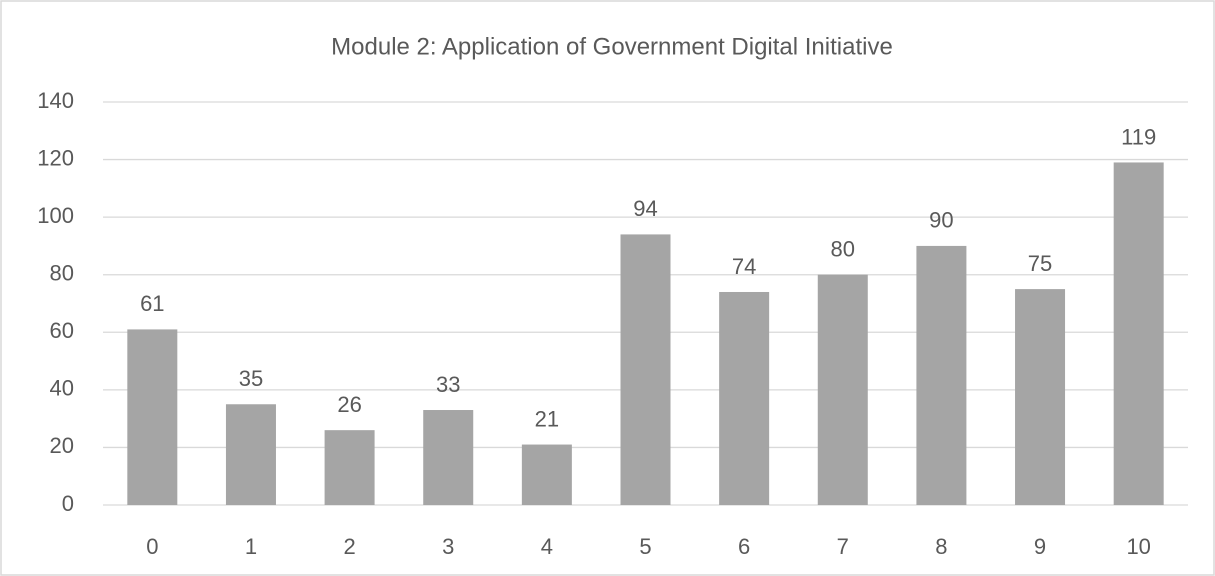 Image resolution: width=1215 pixels, height=576 pixels. I want to click on data-label: 80, so click(843, 249).